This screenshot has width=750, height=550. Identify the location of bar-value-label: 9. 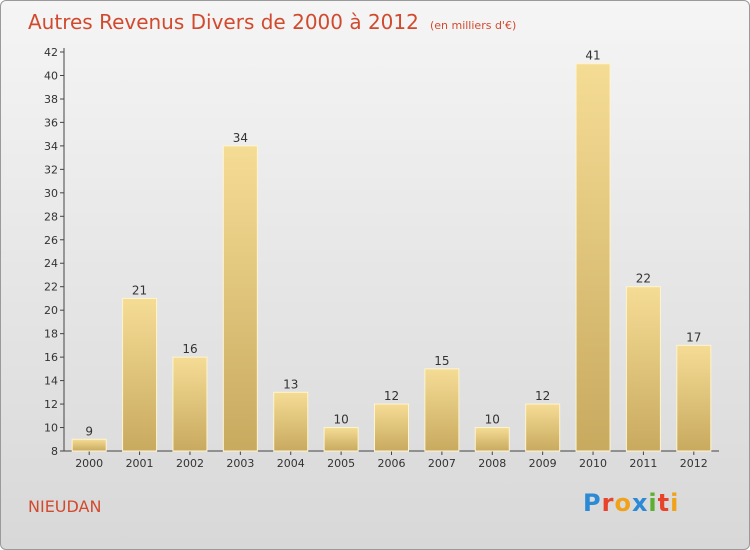
(89, 431).